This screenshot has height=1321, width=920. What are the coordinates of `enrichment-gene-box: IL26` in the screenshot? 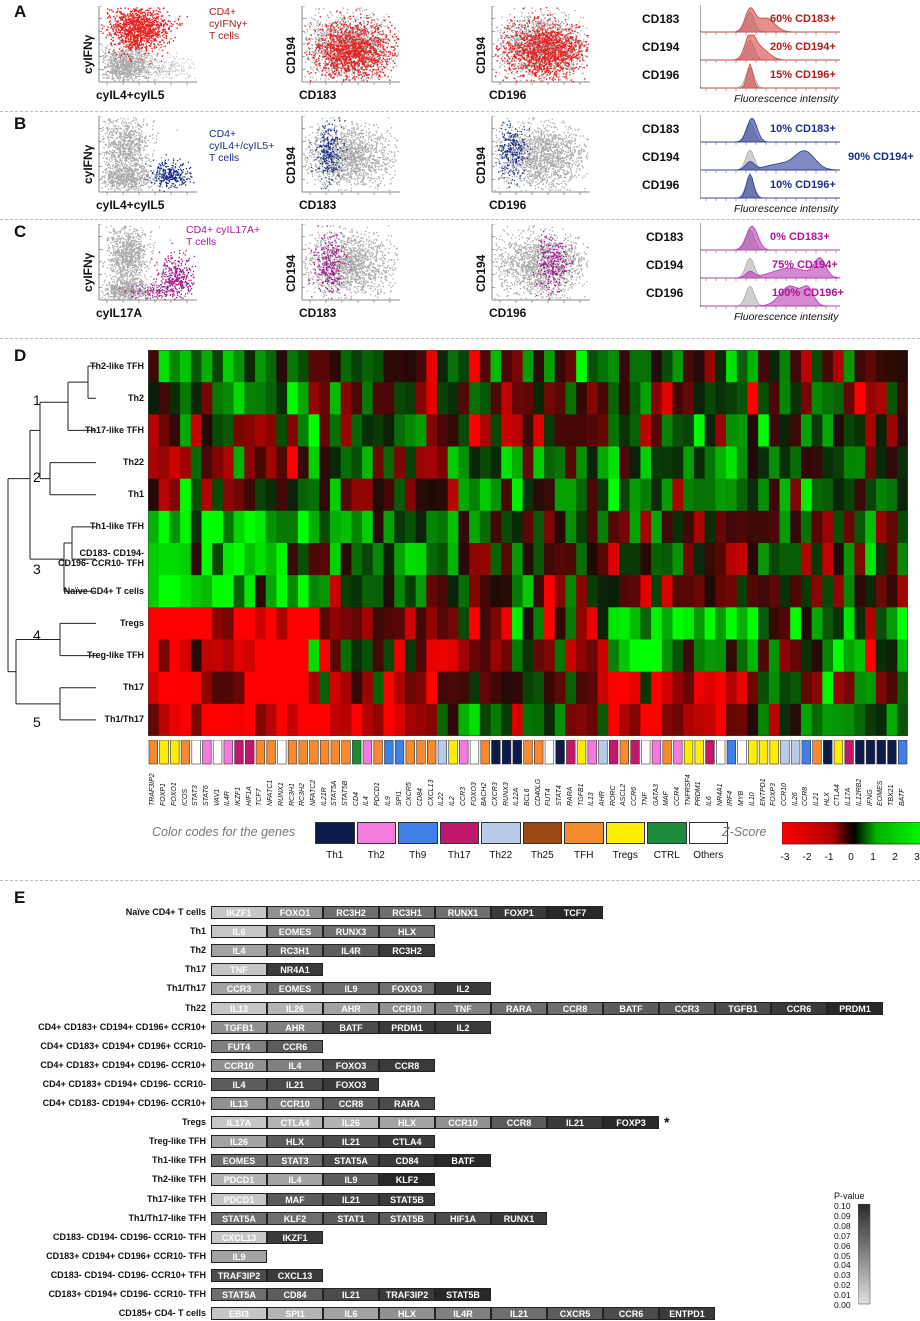 It's located at (239, 1141).